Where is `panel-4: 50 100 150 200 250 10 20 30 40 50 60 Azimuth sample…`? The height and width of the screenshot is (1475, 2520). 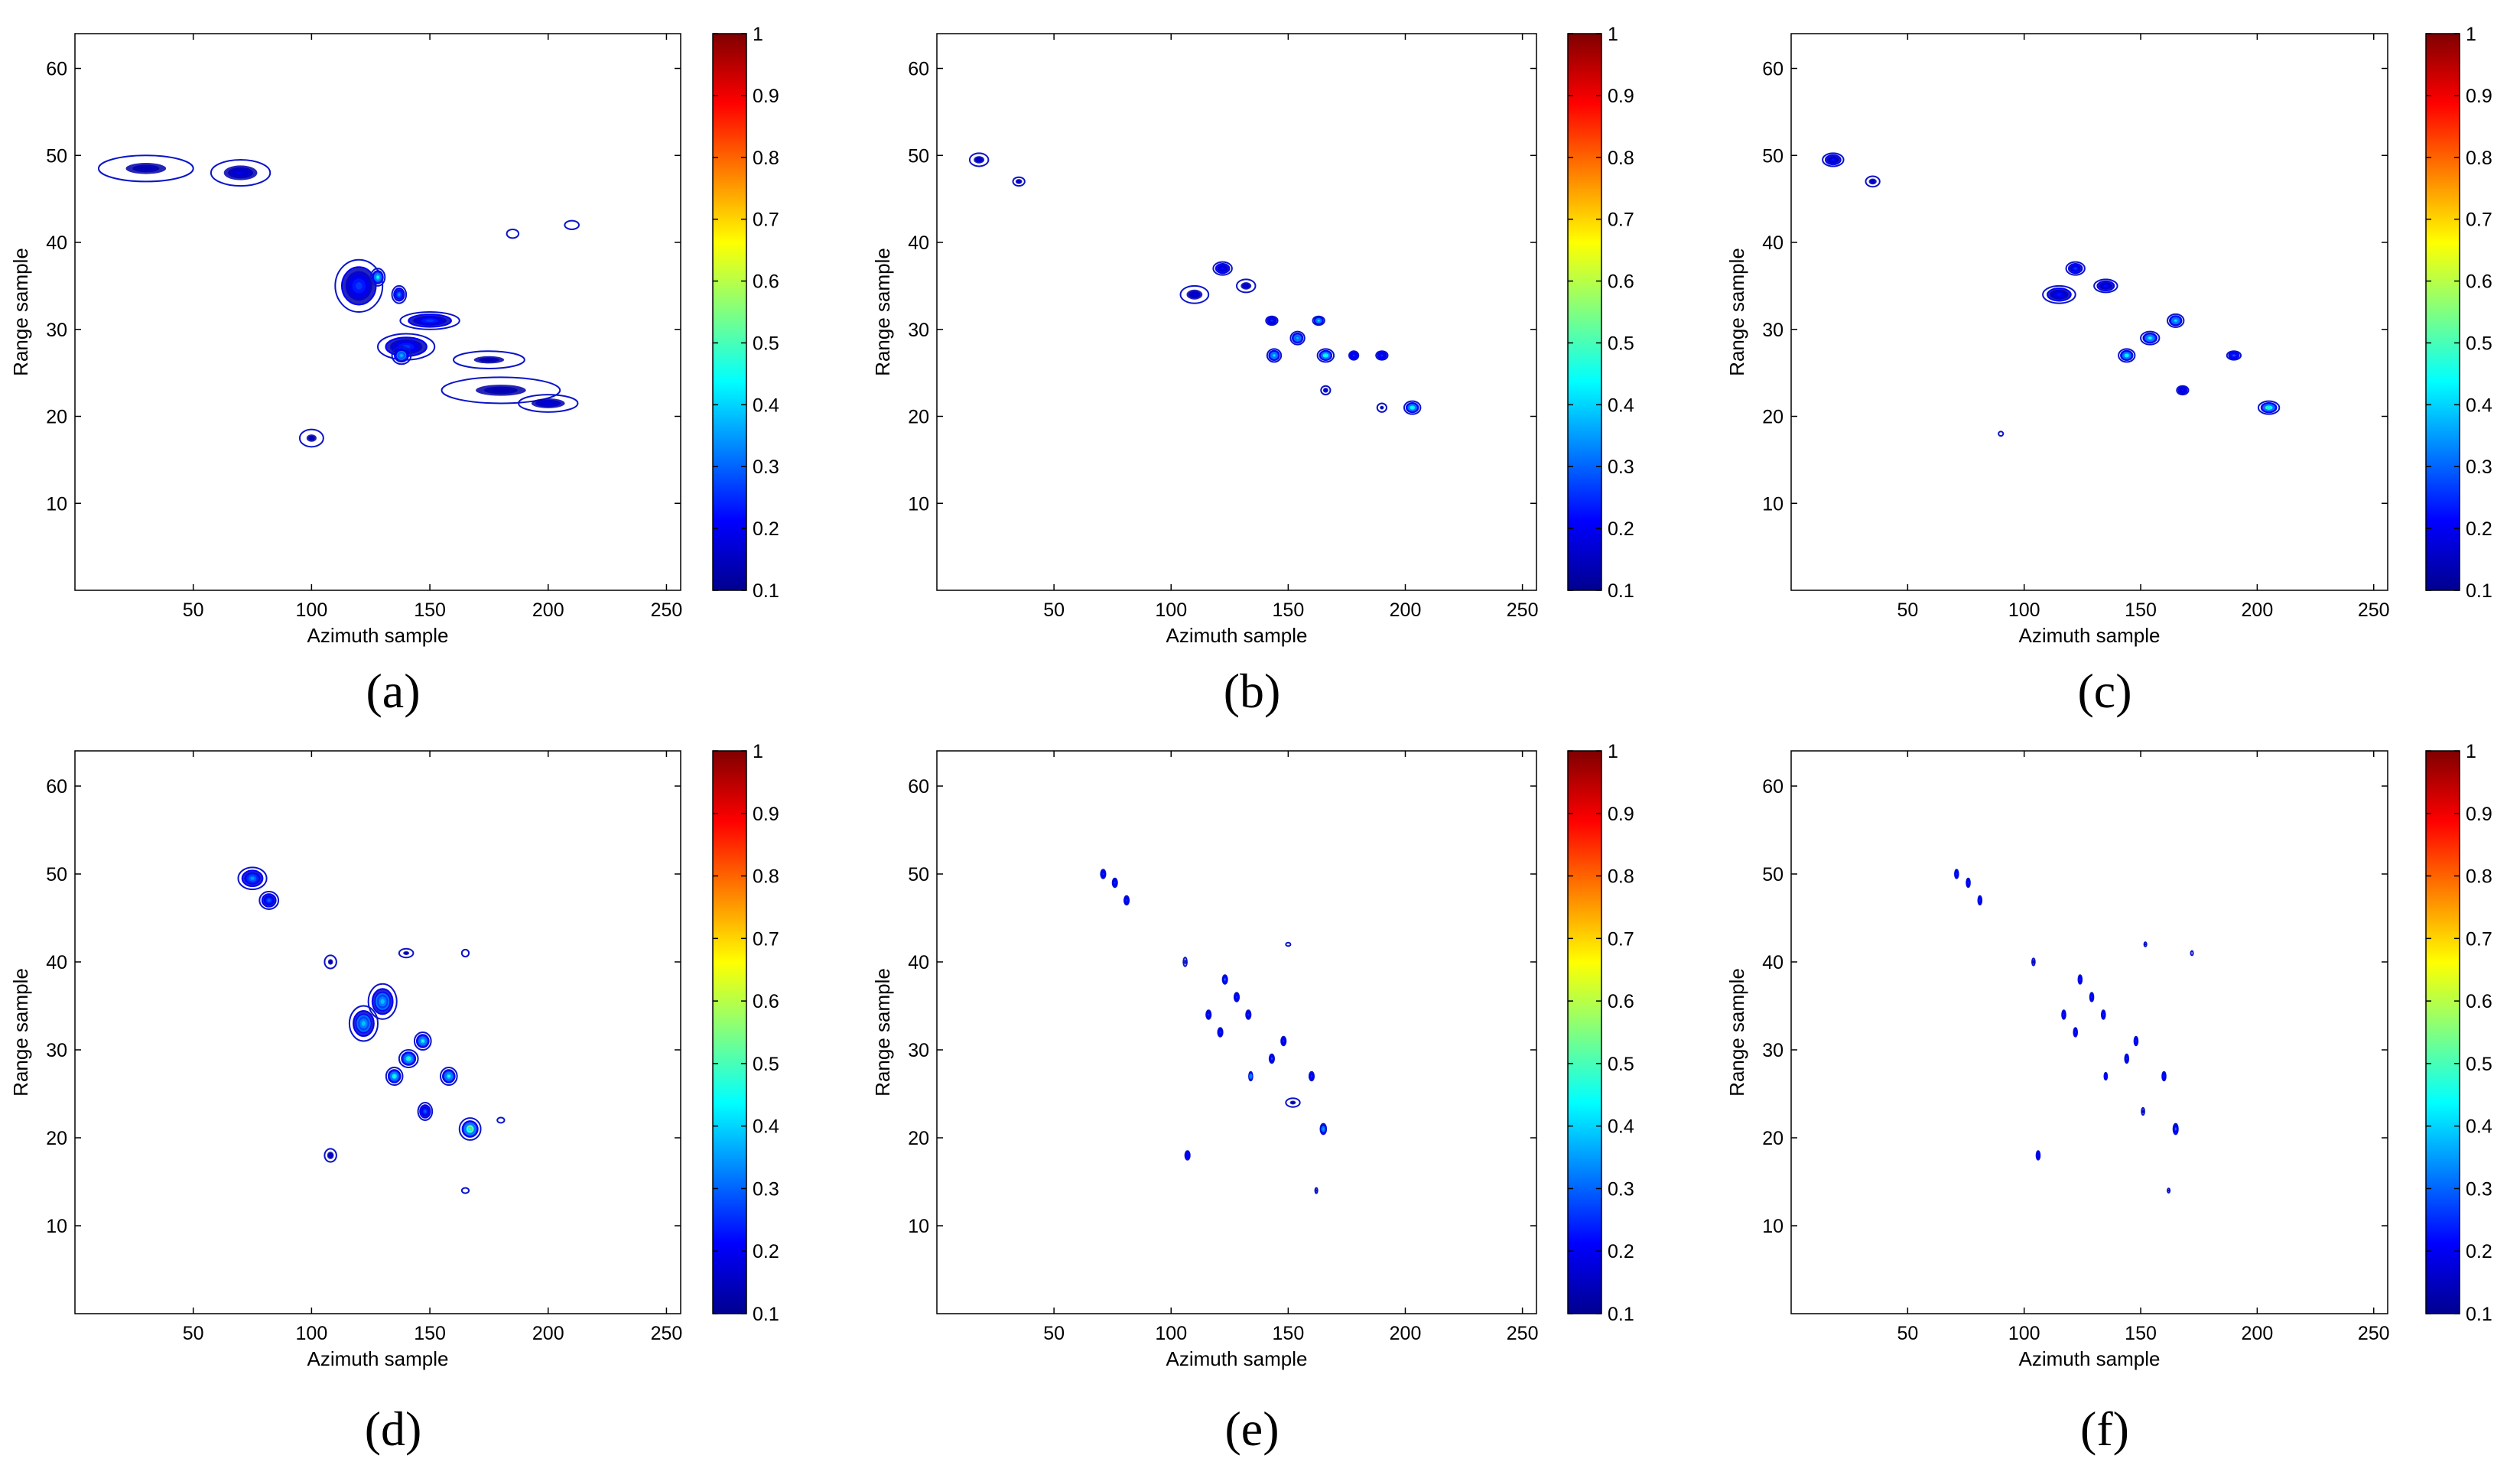 panel-4: 50 100 150 200 250 10 20 30 40 50 60 Azimuth sample… is located at coordinates (394, 1098).